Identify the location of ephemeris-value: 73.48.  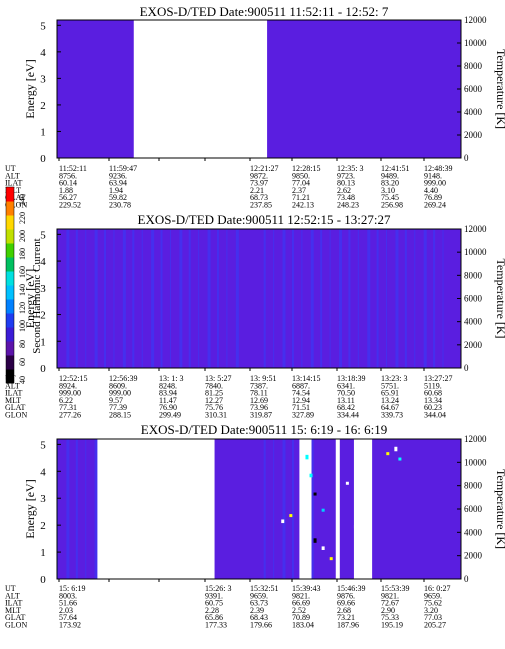
(346, 197).